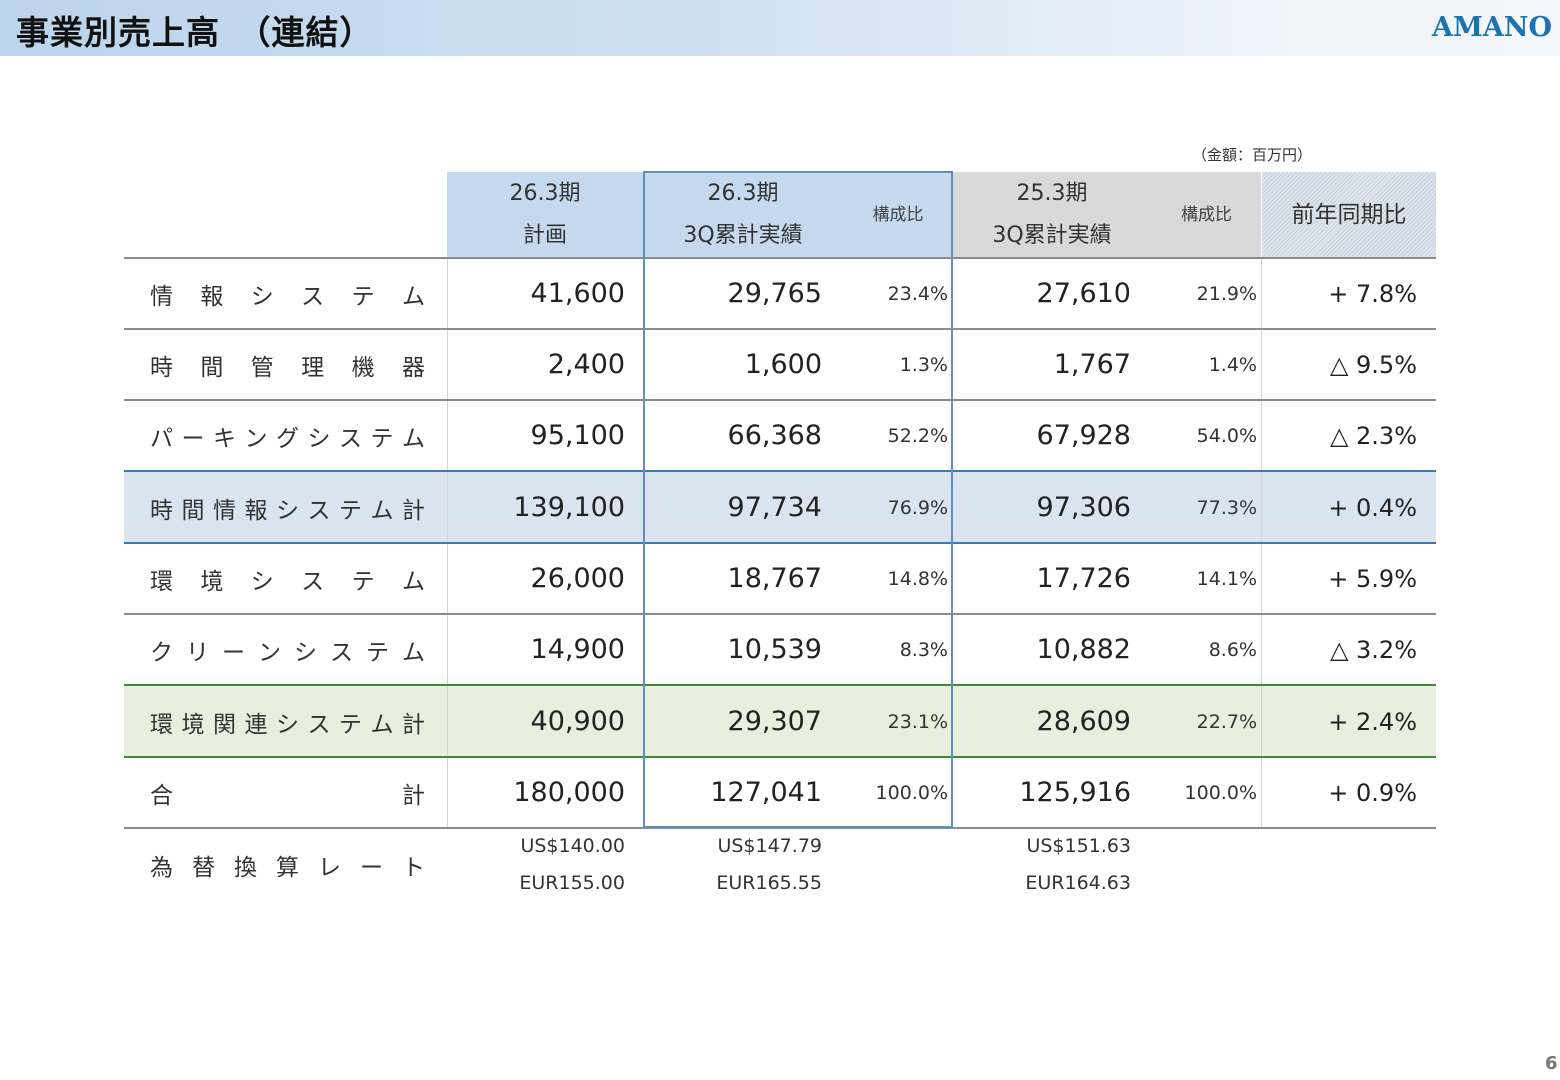 The width and height of the screenshot is (1560, 1080). What do you see at coordinates (1373, 435) in the screenshot?
I see `yoy-change: △ 2.3%` at bounding box center [1373, 435].